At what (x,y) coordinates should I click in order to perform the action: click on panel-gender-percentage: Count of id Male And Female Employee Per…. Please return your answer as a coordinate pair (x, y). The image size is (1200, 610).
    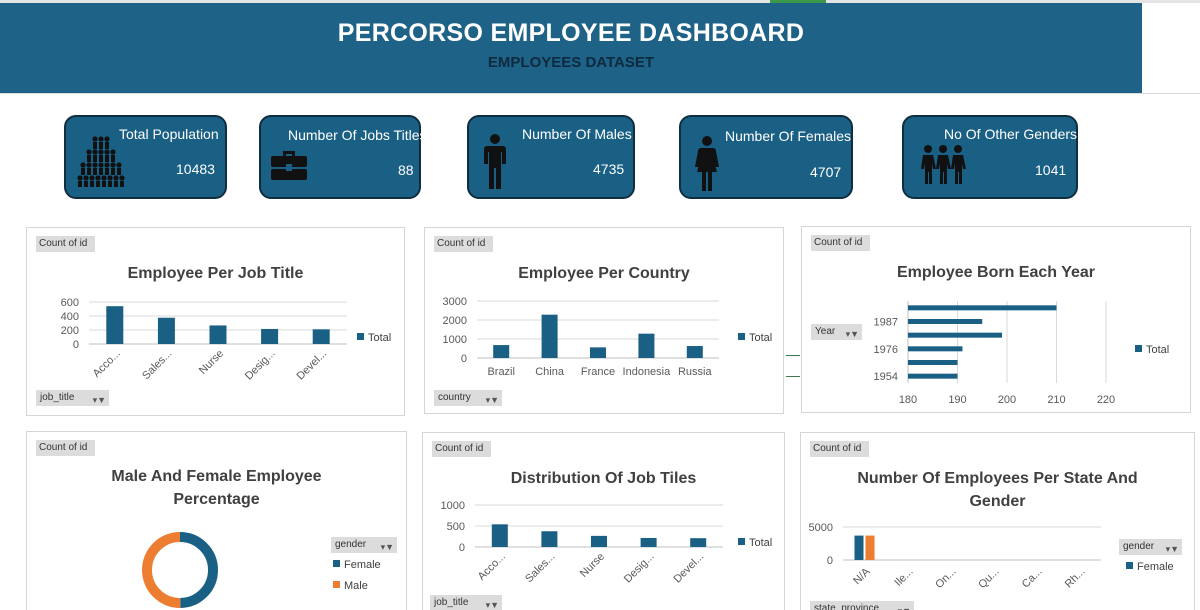
    Looking at the image, I should click on (216, 520).